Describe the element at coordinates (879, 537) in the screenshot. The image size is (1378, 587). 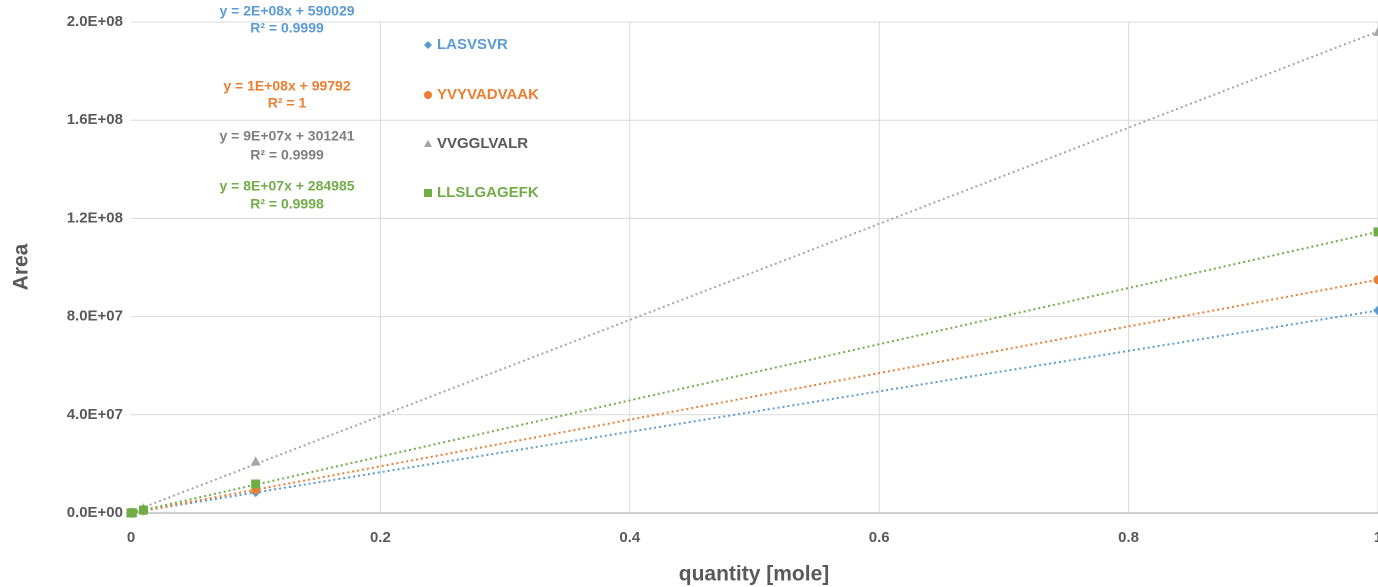
I see `x-tick-label: 0.6` at that location.